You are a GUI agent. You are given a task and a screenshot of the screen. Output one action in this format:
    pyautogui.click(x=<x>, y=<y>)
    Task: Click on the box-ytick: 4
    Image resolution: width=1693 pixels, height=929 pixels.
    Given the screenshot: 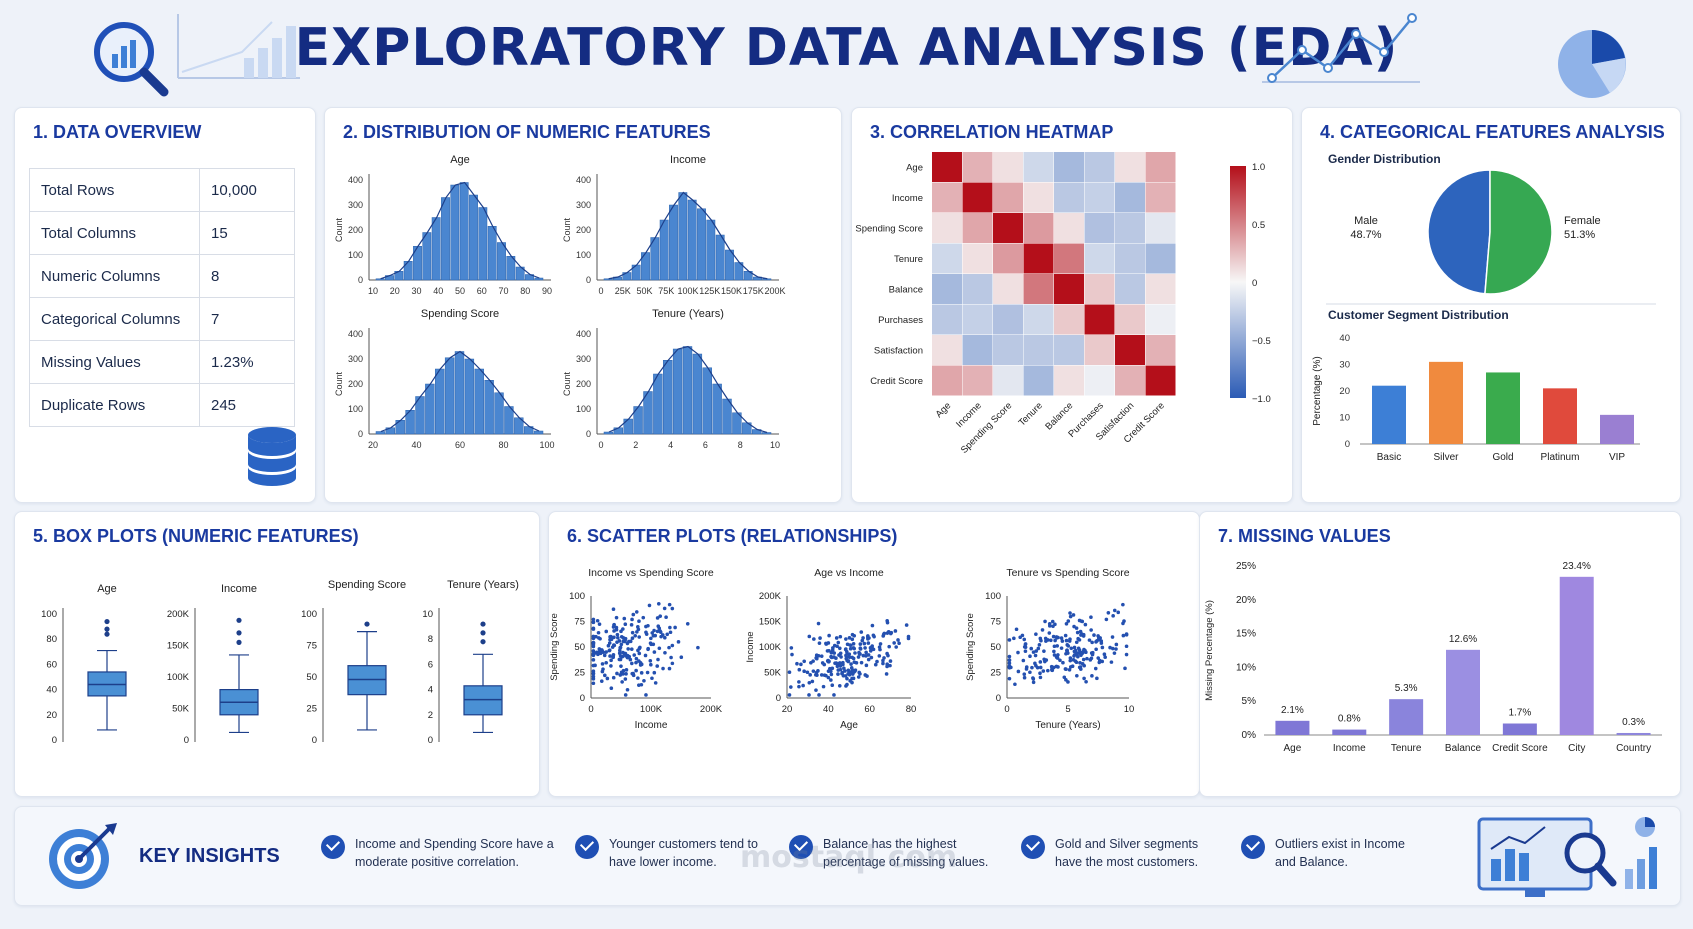 What is the action you would take?
    pyautogui.click(x=430, y=690)
    